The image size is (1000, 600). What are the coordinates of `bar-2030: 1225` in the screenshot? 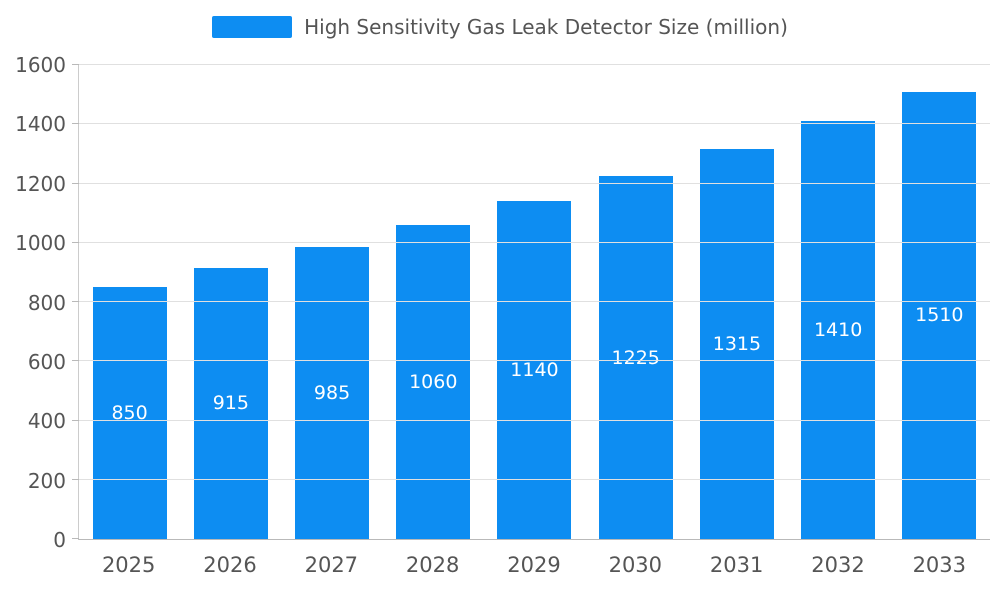 It's located at (635, 357).